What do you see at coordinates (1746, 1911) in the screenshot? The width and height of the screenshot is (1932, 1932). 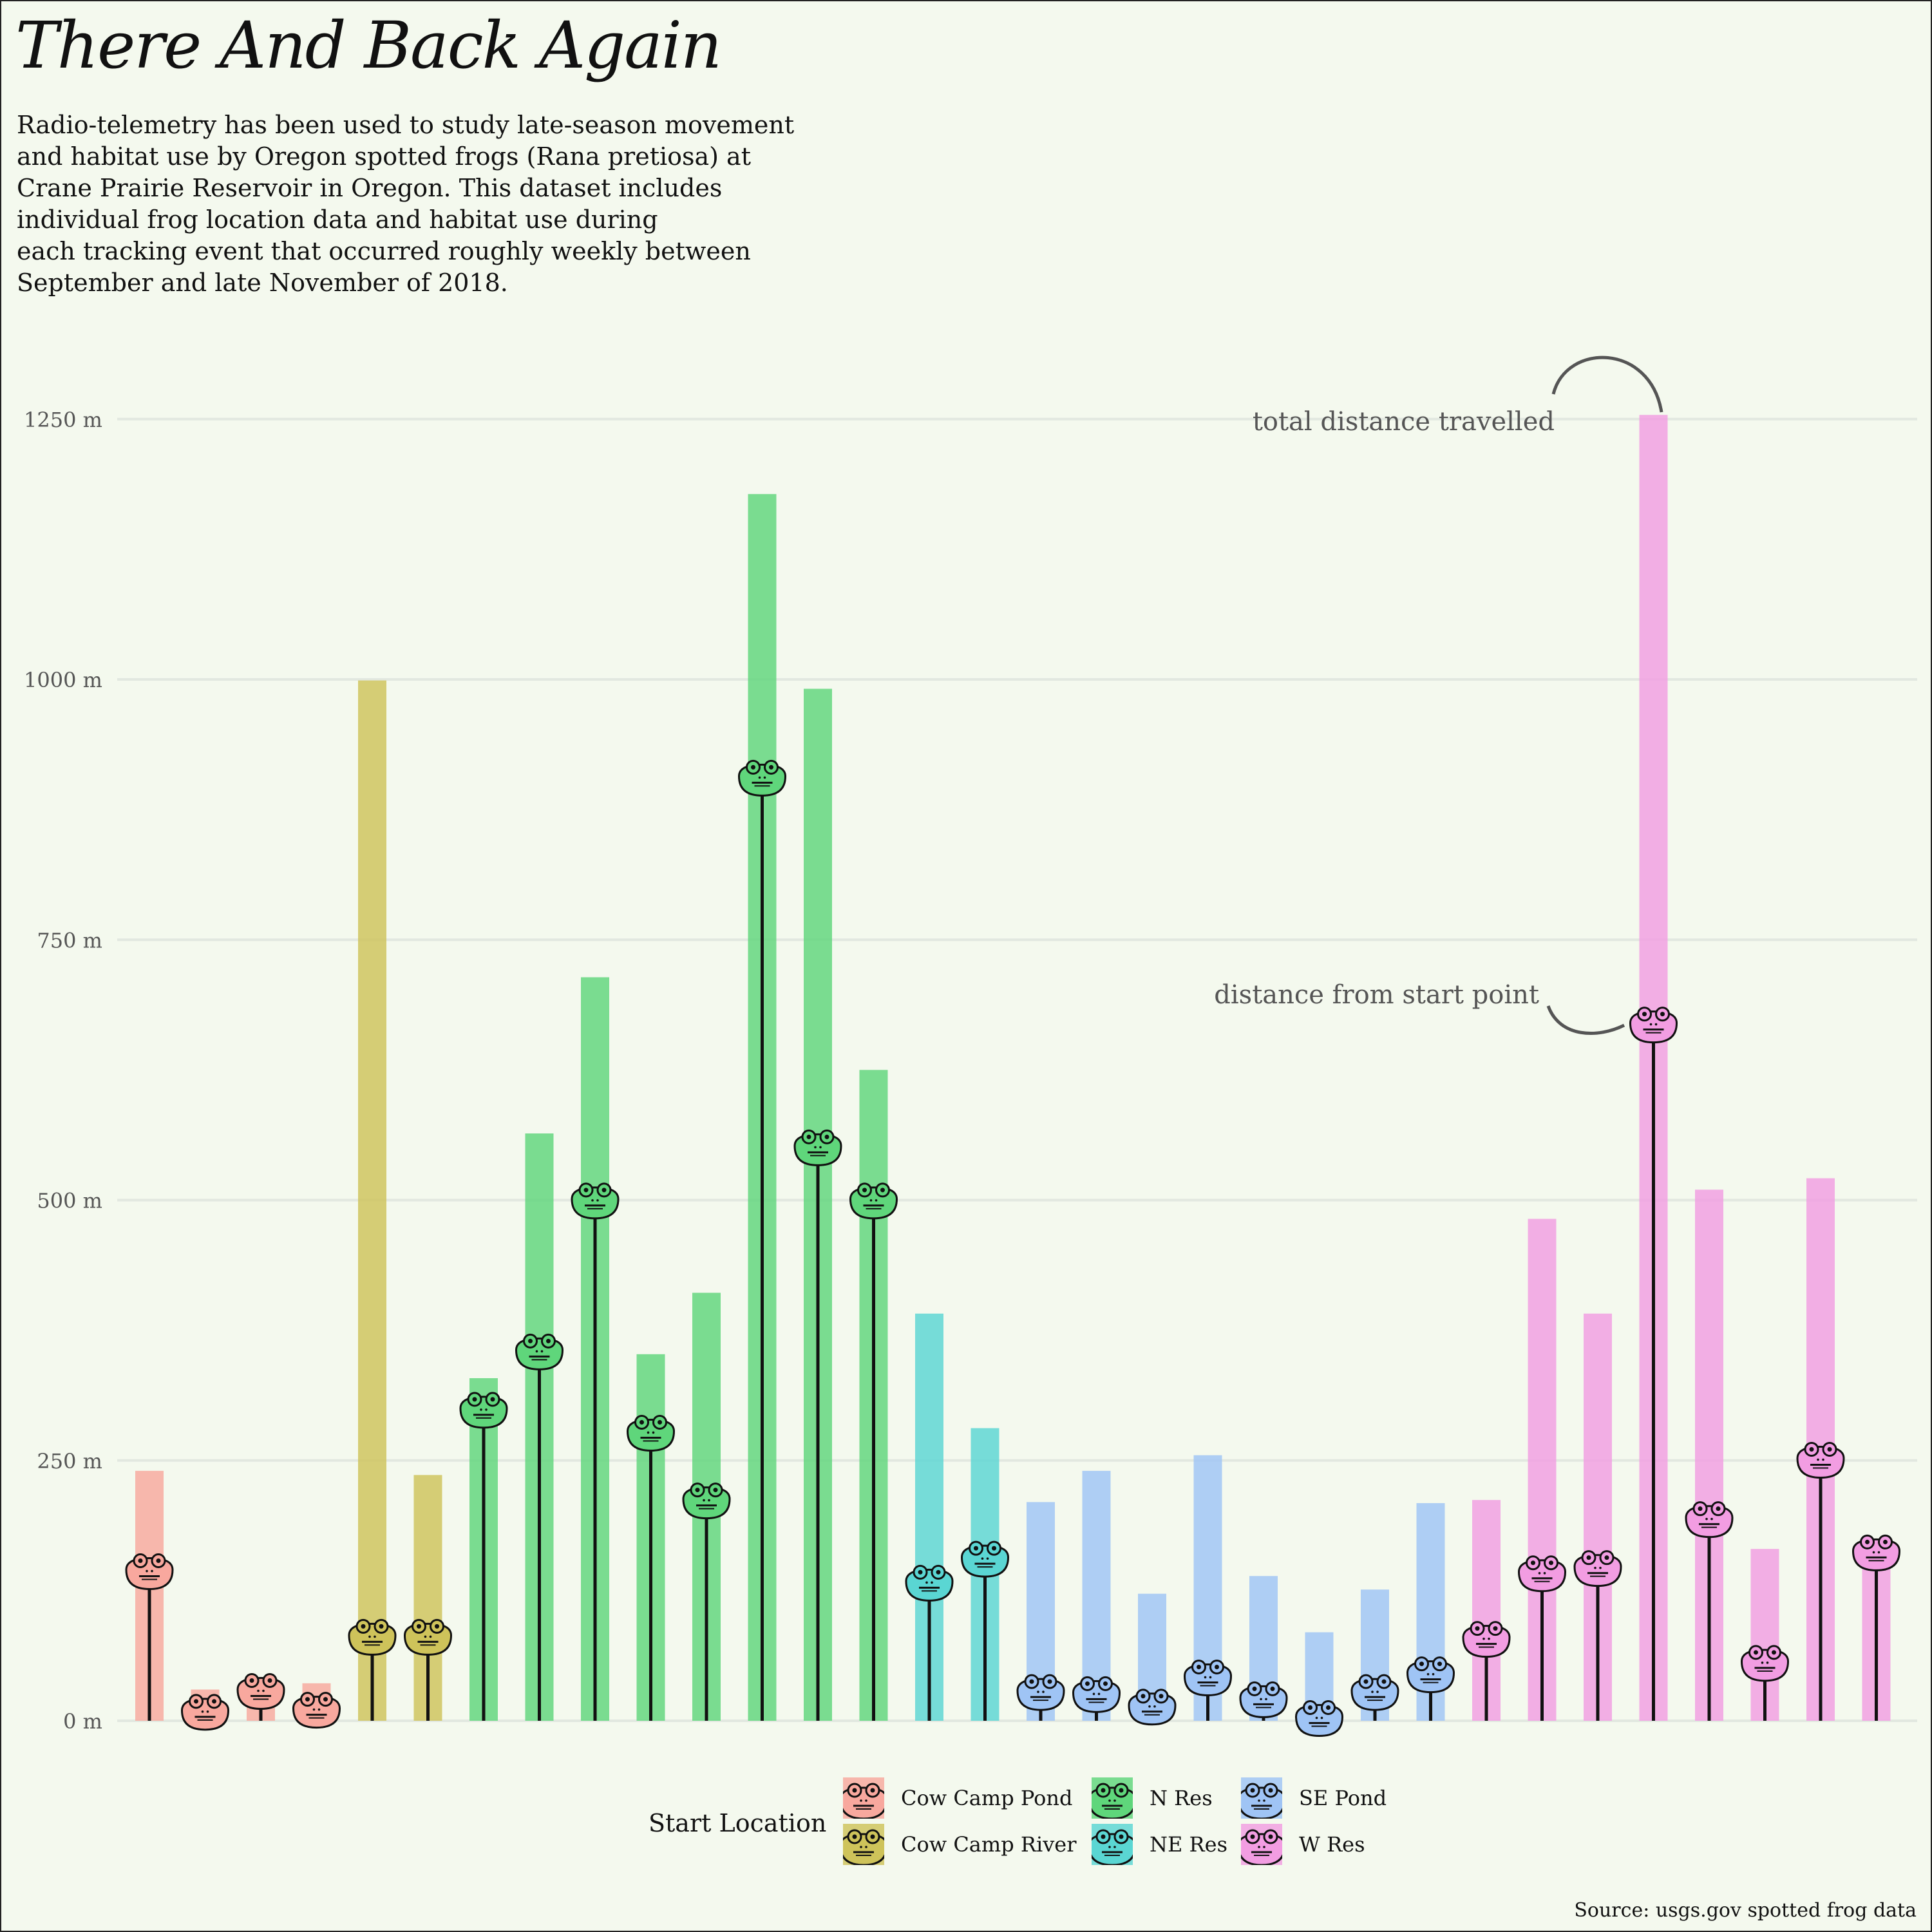 I see `chart-caption: Source: usgs.gov spotted frog data` at bounding box center [1746, 1911].